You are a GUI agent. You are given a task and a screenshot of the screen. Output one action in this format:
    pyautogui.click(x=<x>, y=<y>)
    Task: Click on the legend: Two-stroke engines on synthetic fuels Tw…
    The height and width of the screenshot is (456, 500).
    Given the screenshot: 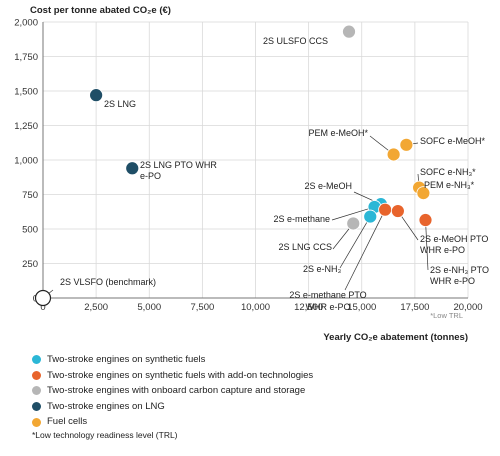 What is the action you would take?
    pyautogui.click(x=172, y=391)
    